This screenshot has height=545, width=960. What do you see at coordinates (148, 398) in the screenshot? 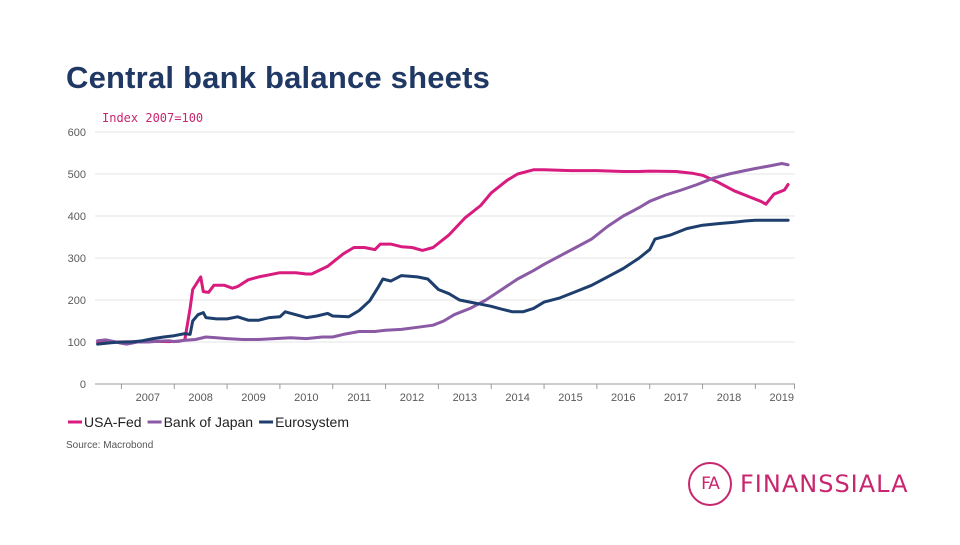
I see `x-tick-label: 2007` at bounding box center [148, 398].